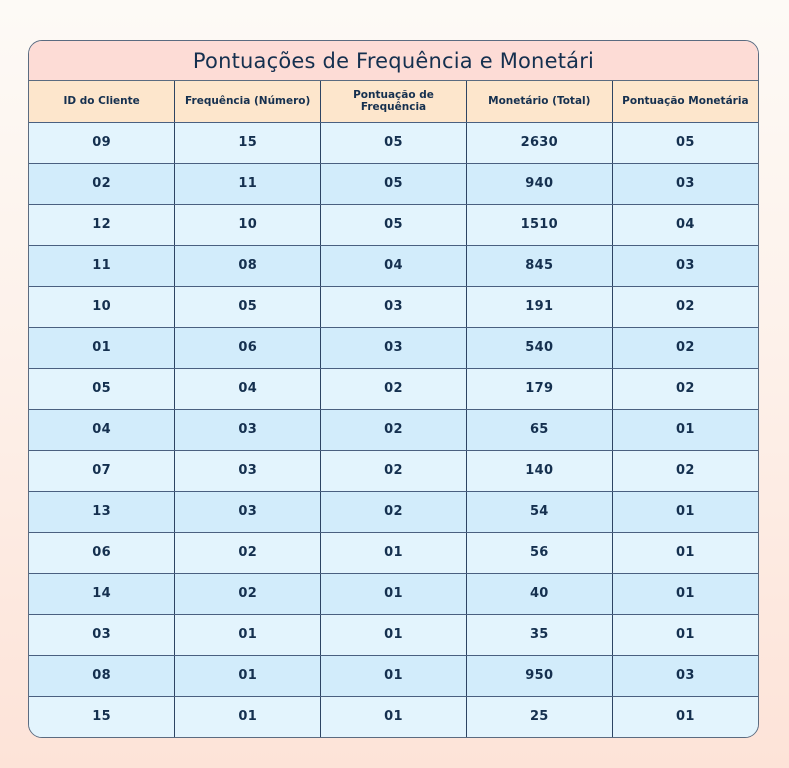 The width and height of the screenshot is (789, 768). What do you see at coordinates (102, 553) in the screenshot?
I see `cell-customer-id: 06` at bounding box center [102, 553].